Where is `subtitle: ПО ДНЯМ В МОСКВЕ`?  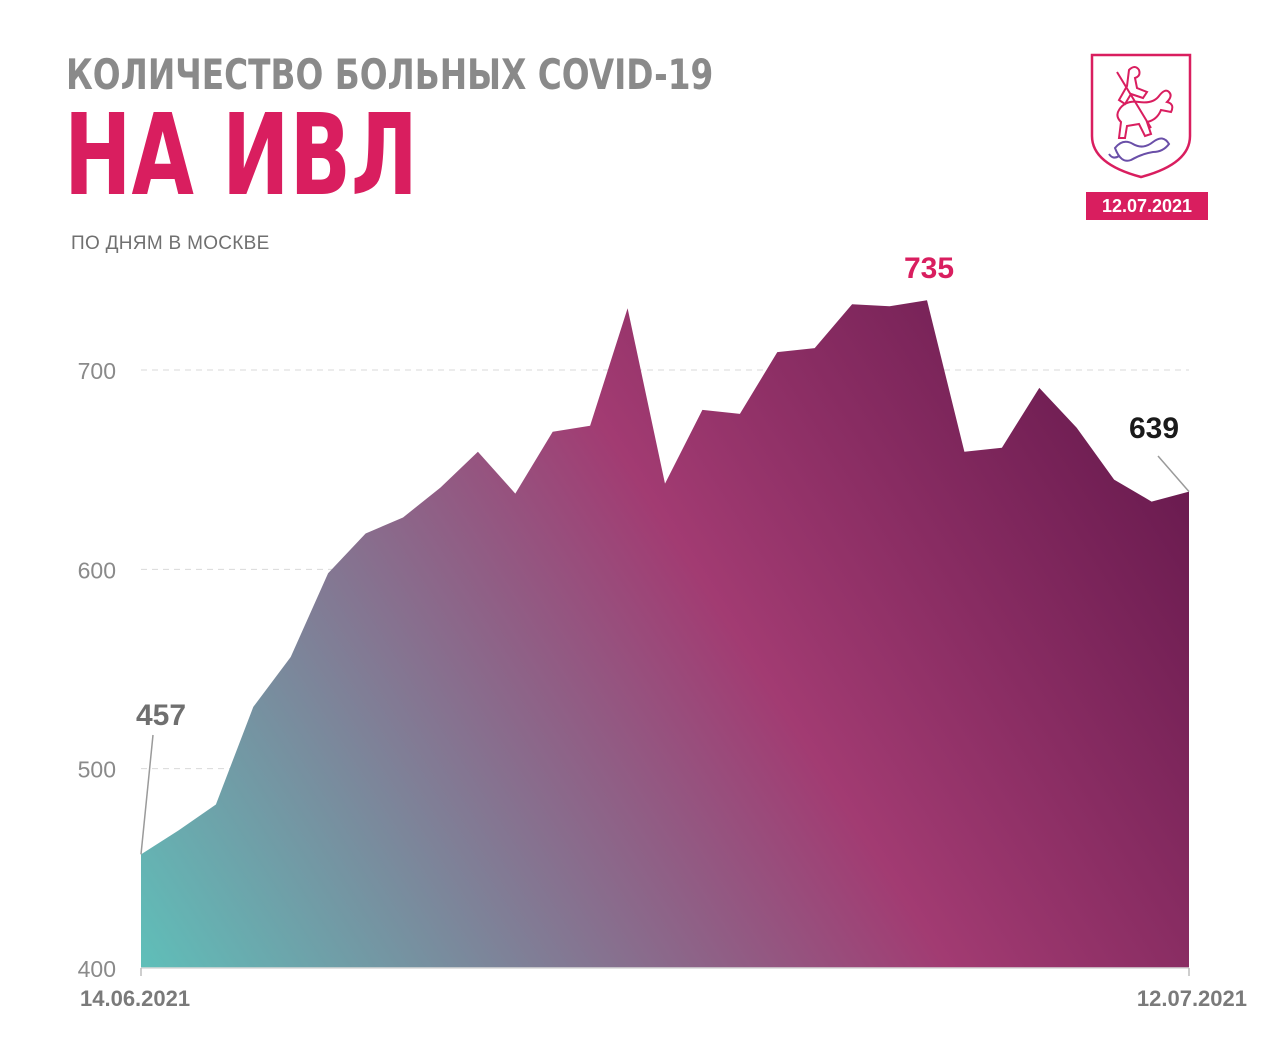
subtitle: ПО ДНЯМ В МОСКВЕ is located at coordinates (170, 243).